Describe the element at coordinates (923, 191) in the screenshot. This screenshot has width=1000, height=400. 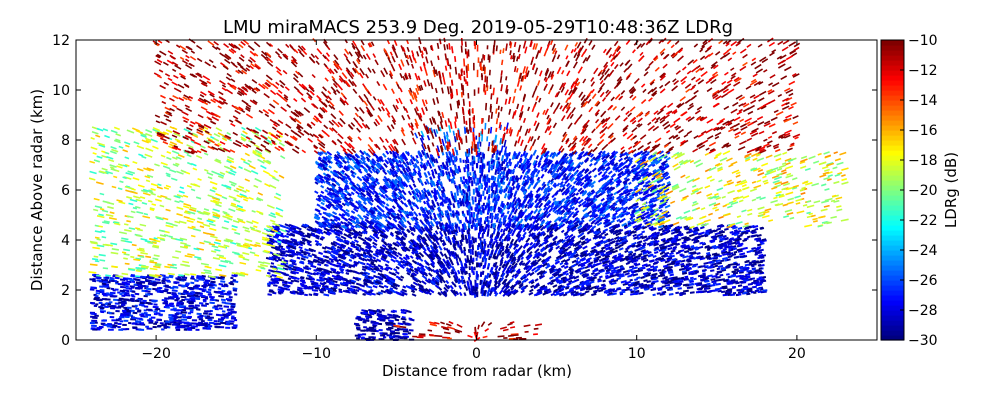
I see `colorbar-tick-label: −20` at that location.